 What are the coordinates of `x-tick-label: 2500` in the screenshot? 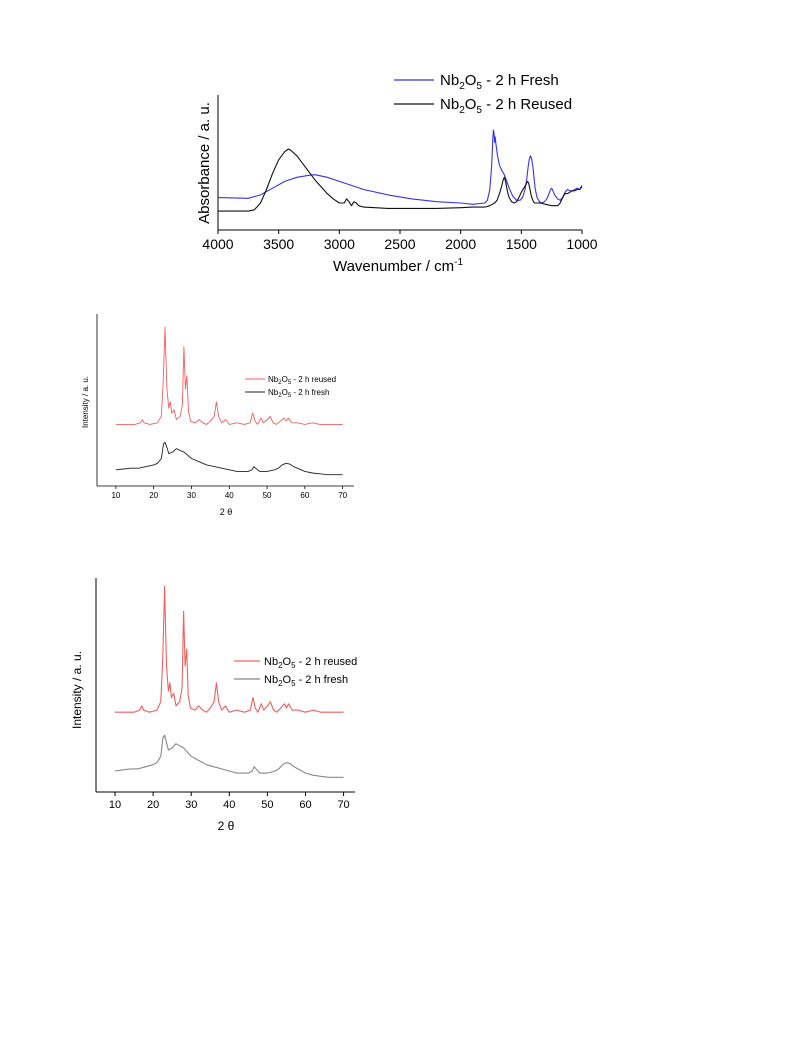 It's located at (399, 244).